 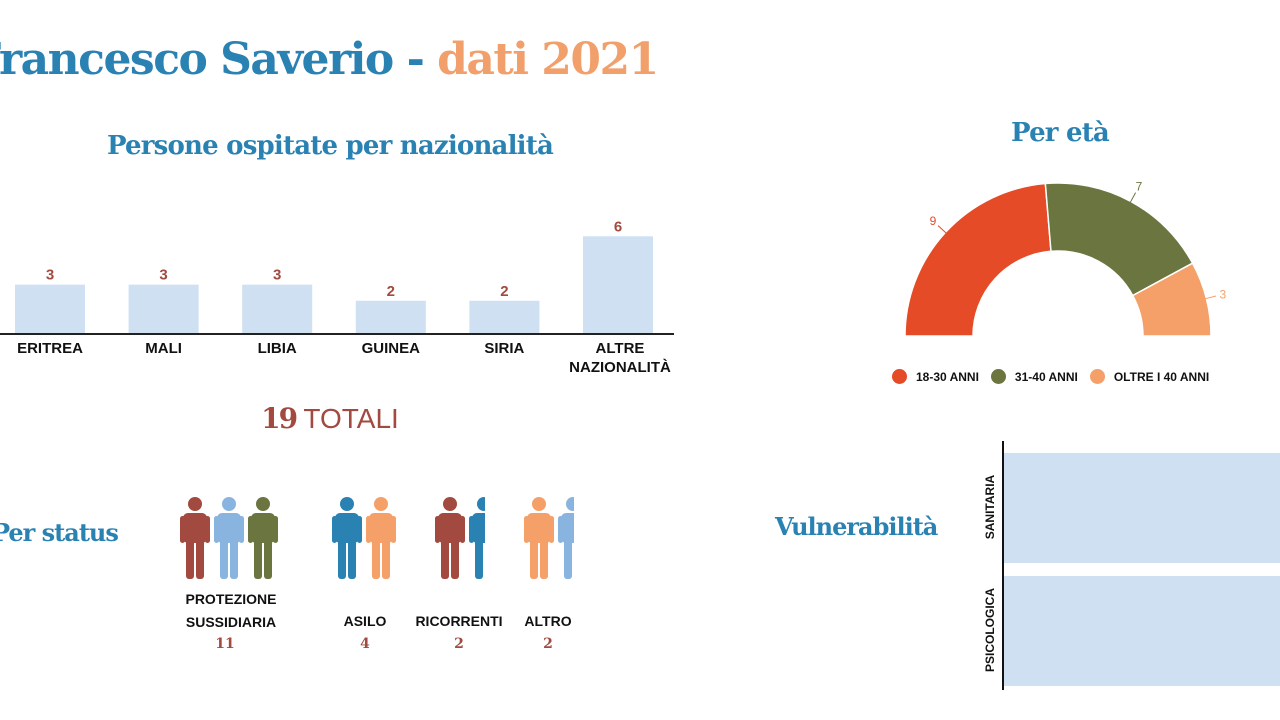 I want to click on age-half-donut-chart: 9 7 3, so click(x=1065, y=258).